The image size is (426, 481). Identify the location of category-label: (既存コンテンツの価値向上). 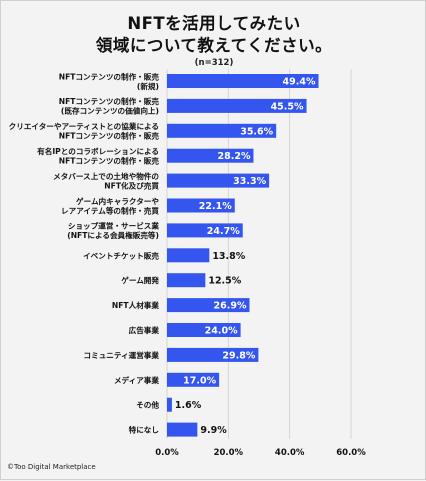
(110, 111).